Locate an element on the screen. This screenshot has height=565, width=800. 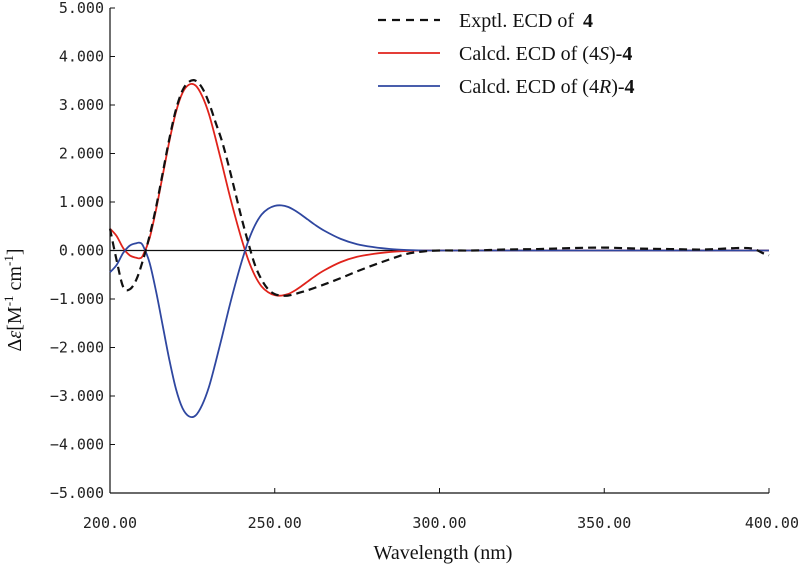
y-tick-label: 0.000 is located at coordinates (81, 251).